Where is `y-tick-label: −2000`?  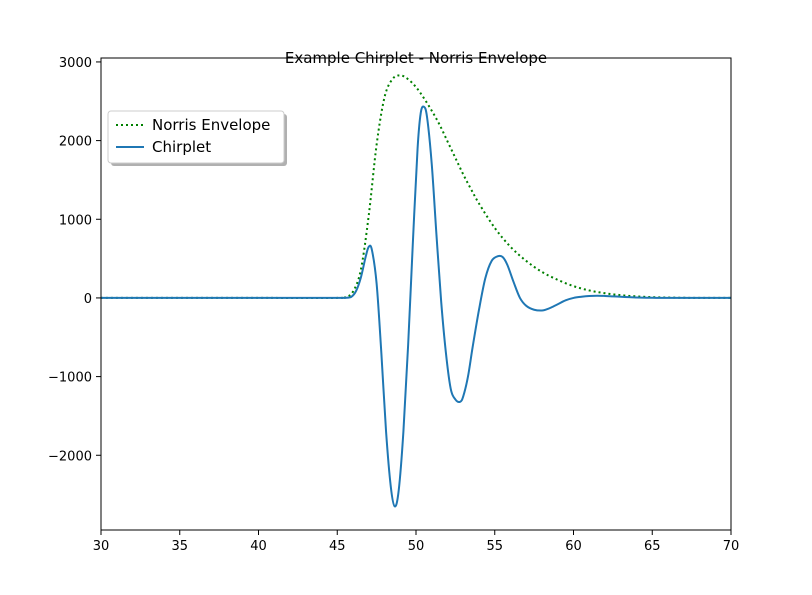 y-tick-label: −2000 is located at coordinates (70, 456).